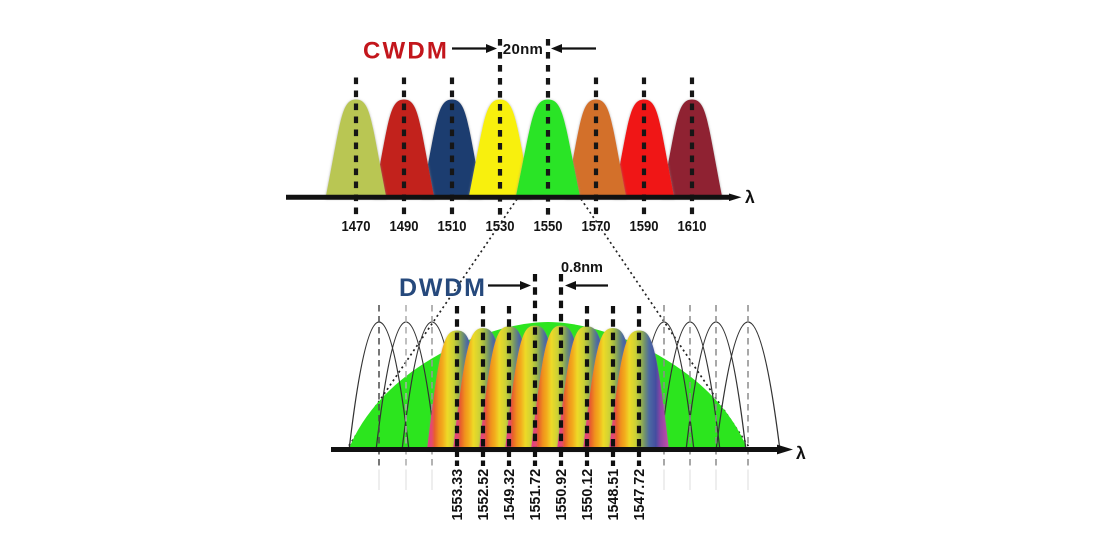 This screenshot has width=1101, height=550. I want to click on svg-text: 1553.33, so click(458, 495).